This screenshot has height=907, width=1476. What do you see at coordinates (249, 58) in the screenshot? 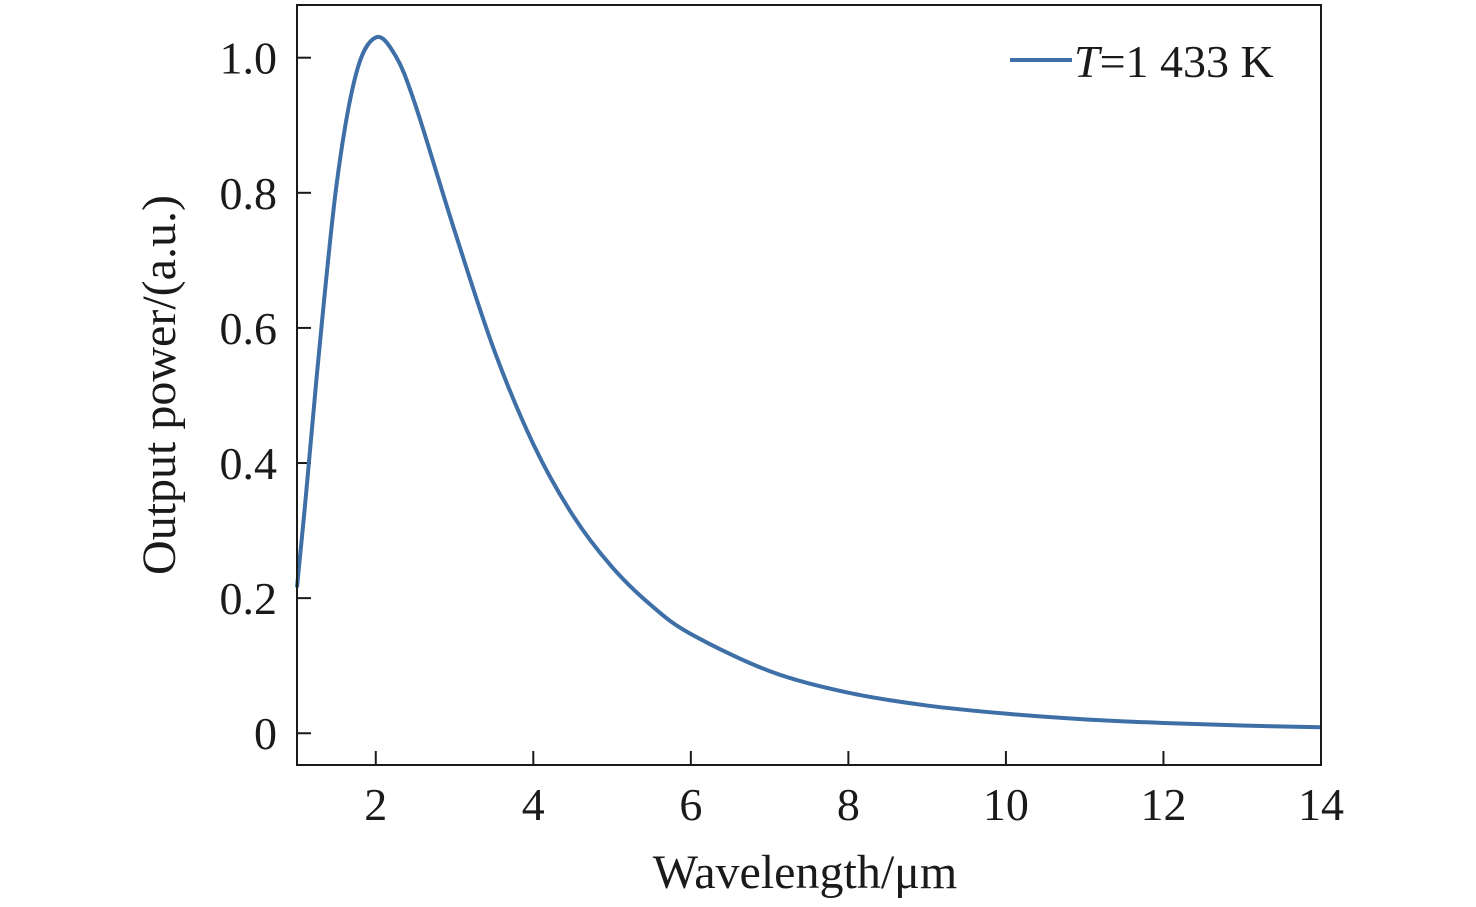
I see `y-tick-label: 1.0` at bounding box center [249, 58].